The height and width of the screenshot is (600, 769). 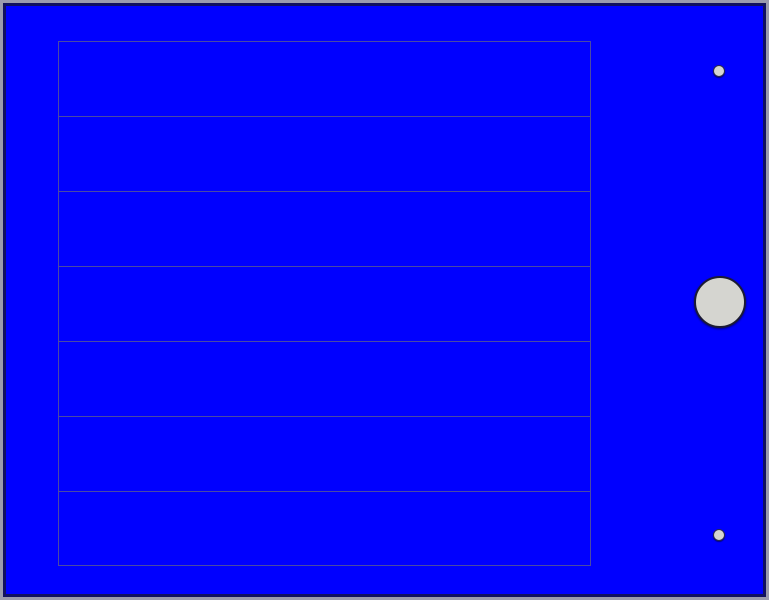 What do you see at coordinates (719, 535) in the screenshot?
I see `status-indicator-bottom-icon` at bounding box center [719, 535].